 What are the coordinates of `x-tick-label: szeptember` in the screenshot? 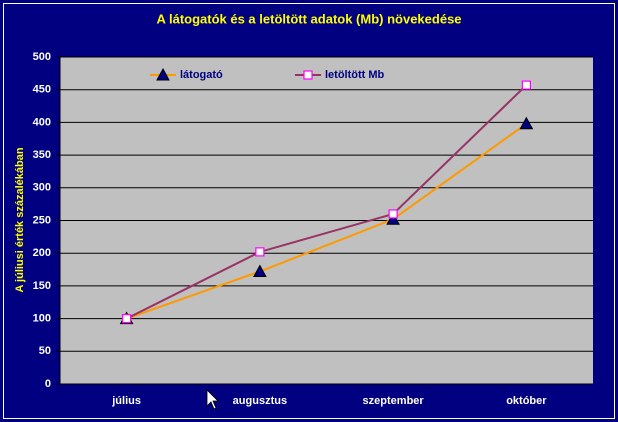 It's located at (394, 401).